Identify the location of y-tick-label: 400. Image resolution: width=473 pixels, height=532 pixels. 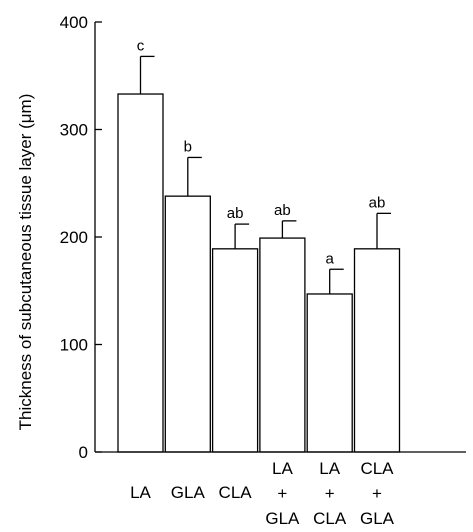
(74, 22).